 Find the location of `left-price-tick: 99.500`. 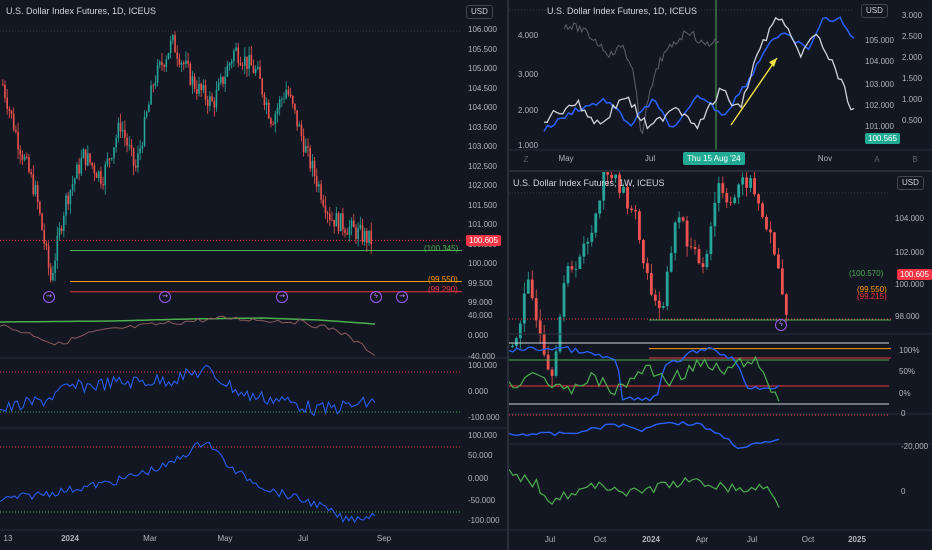

left-price-tick: 99.500 is located at coordinates (480, 283).